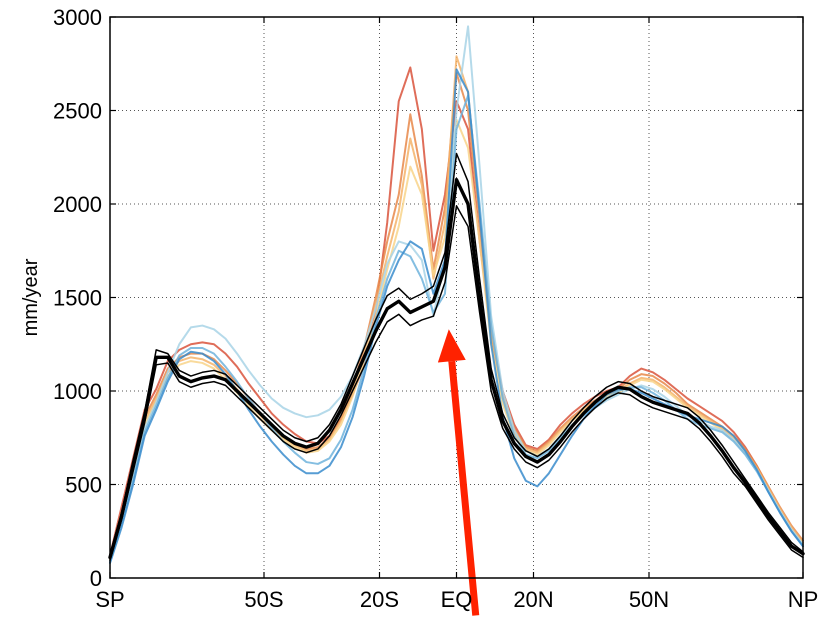 This screenshot has height=617, width=819. What do you see at coordinates (457, 599) in the screenshot?
I see `x-tick-label: EQ` at bounding box center [457, 599].